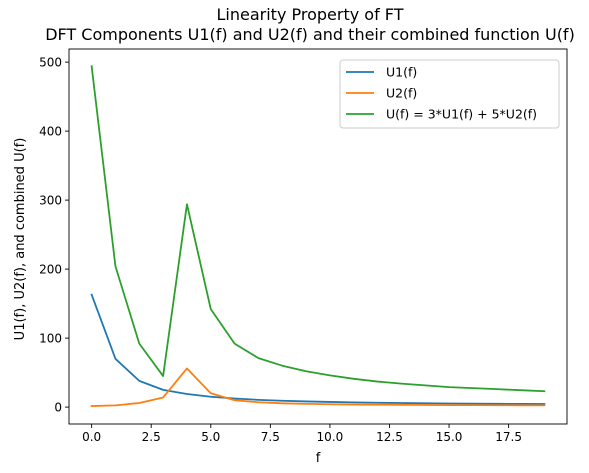 This screenshot has height=473, width=589. Describe the element at coordinates (310, 14) in the screenshot. I see `chart-title: Linearity Property of FT` at that location.